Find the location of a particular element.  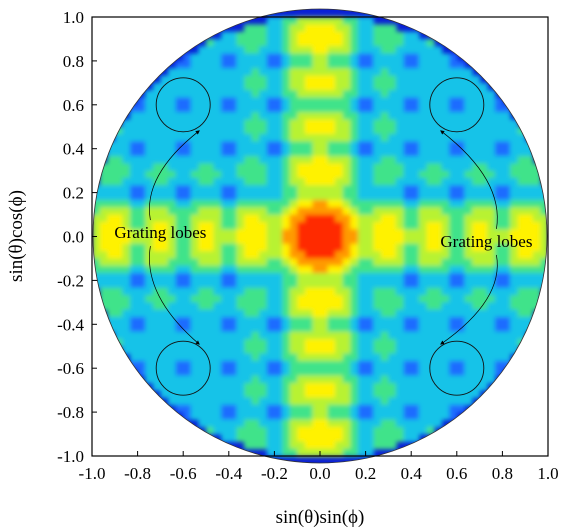

y-axis: -1.0-0.8-0.6-0.4-0.20.00.20.40.60.81.0 is located at coordinates (77, 237).